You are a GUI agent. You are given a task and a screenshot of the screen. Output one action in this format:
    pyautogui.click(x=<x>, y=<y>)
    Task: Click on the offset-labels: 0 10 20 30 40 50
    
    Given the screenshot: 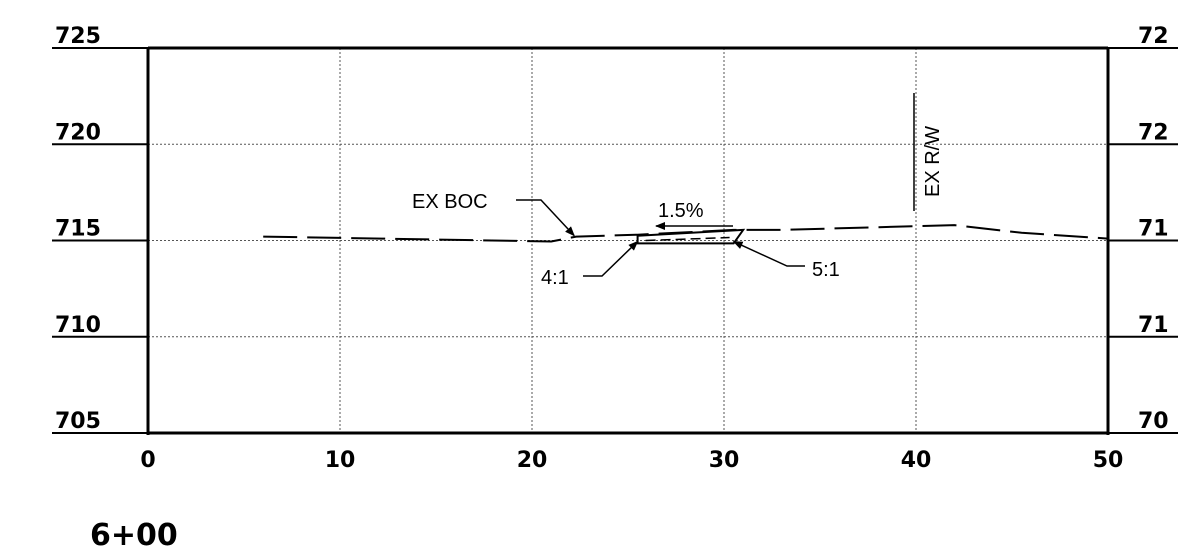 What is the action you would take?
    pyautogui.click(x=631, y=460)
    